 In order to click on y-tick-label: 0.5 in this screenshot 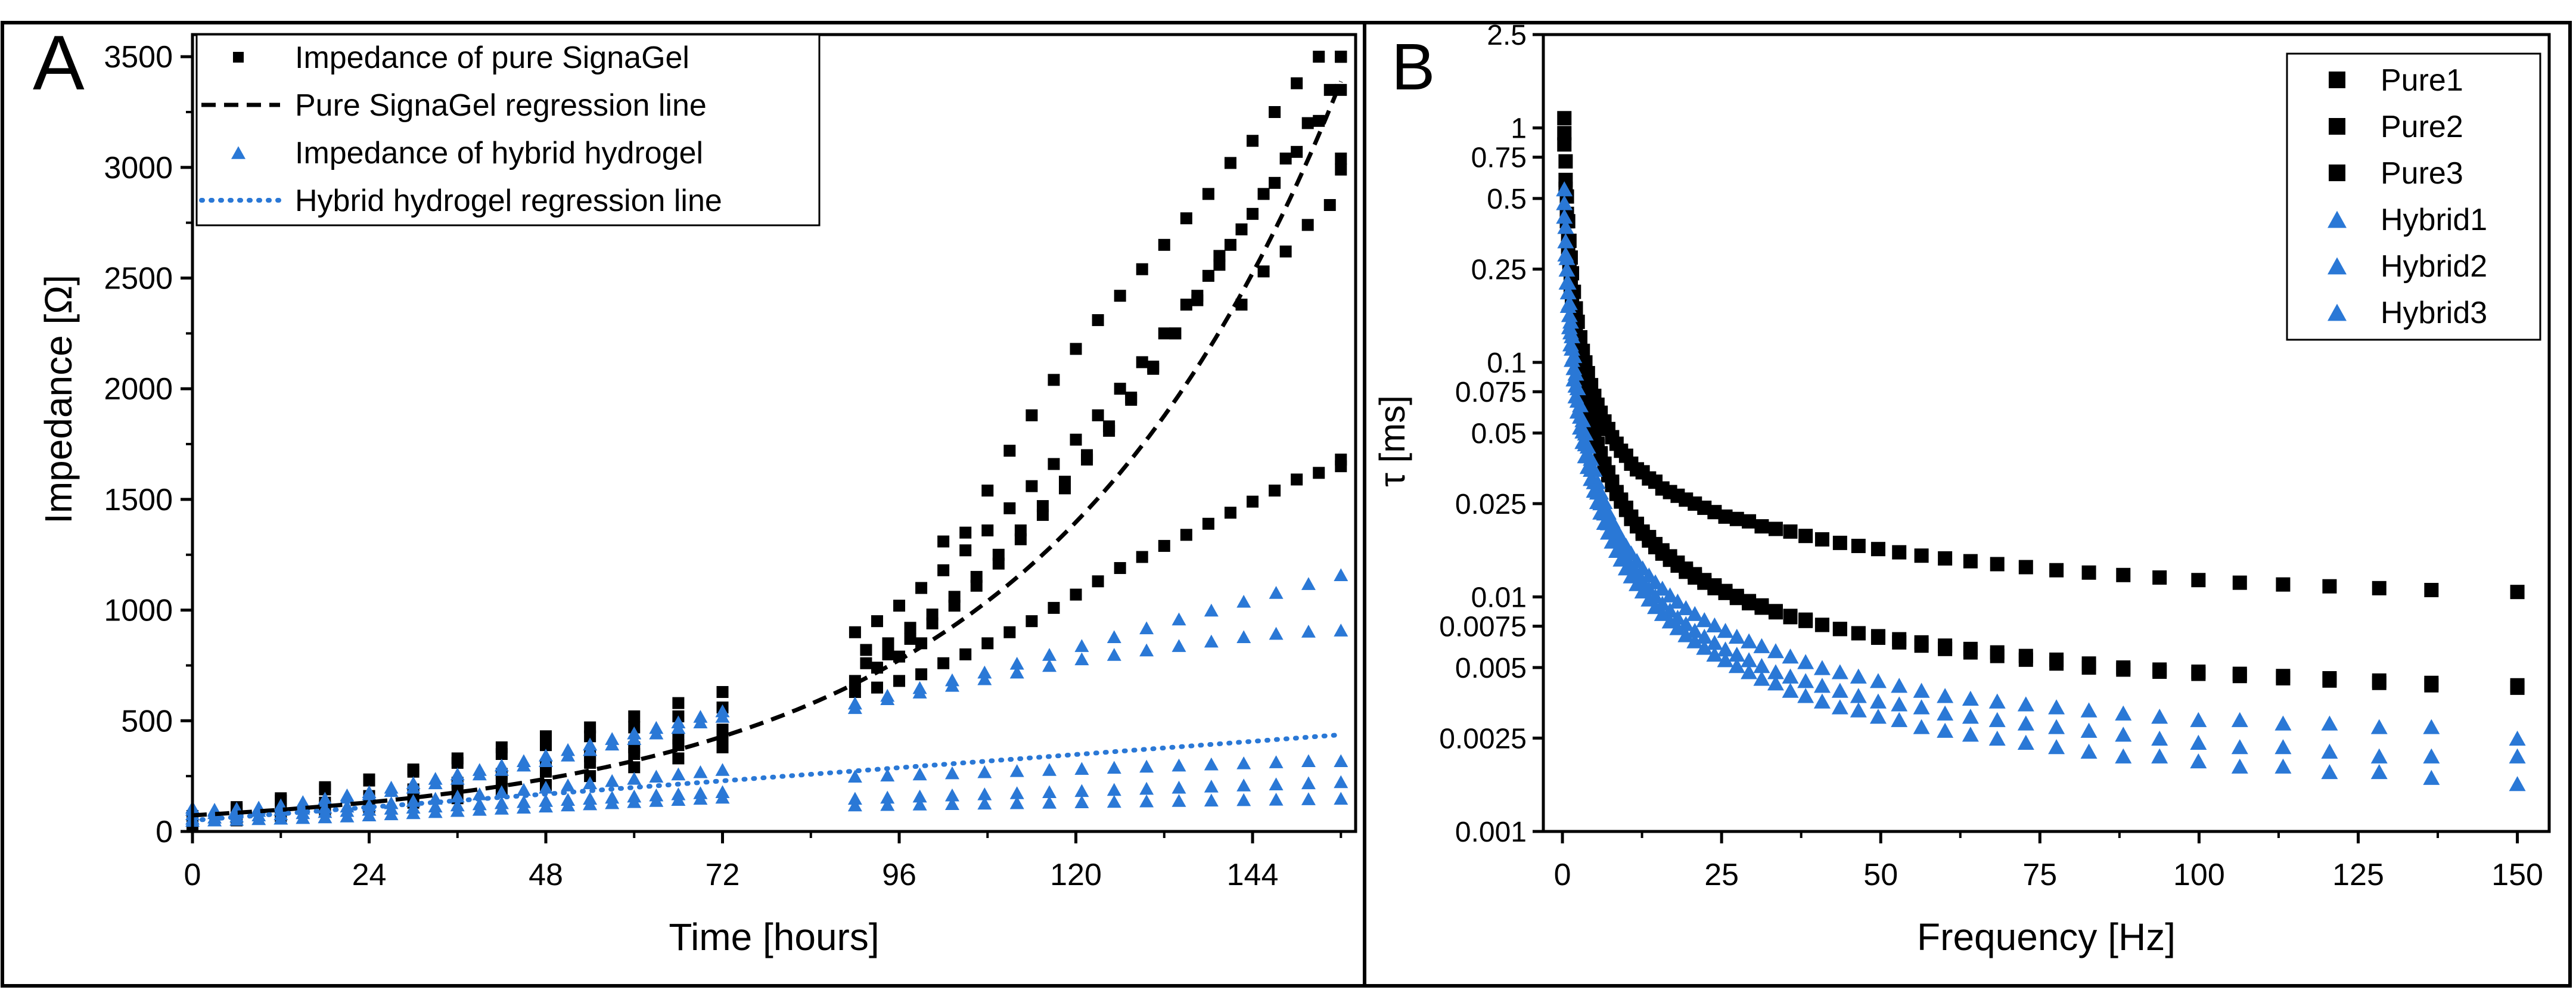, I will do `click(1507, 200)`.